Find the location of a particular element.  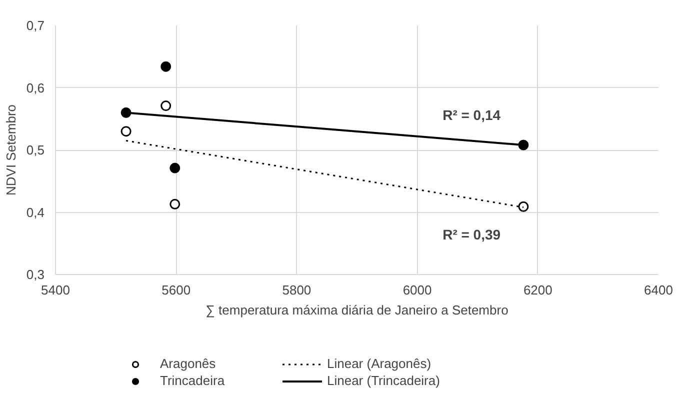

y-tick-label: 0,6 is located at coordinates (35, 88).